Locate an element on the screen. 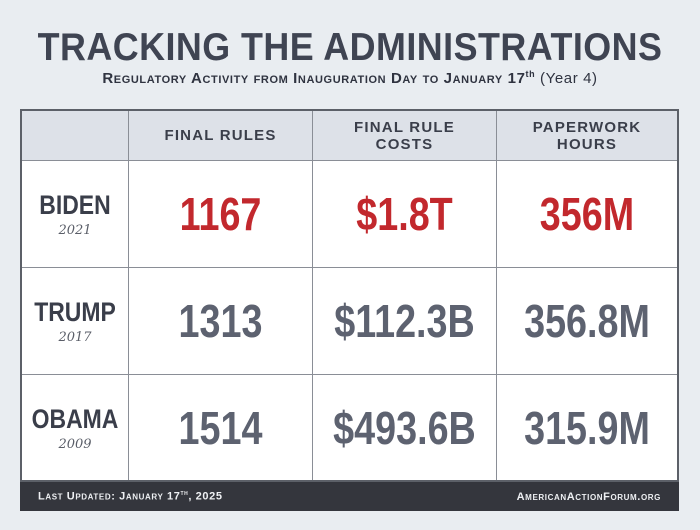  column-header-label: HOURS is located at coordinates (587, 144).